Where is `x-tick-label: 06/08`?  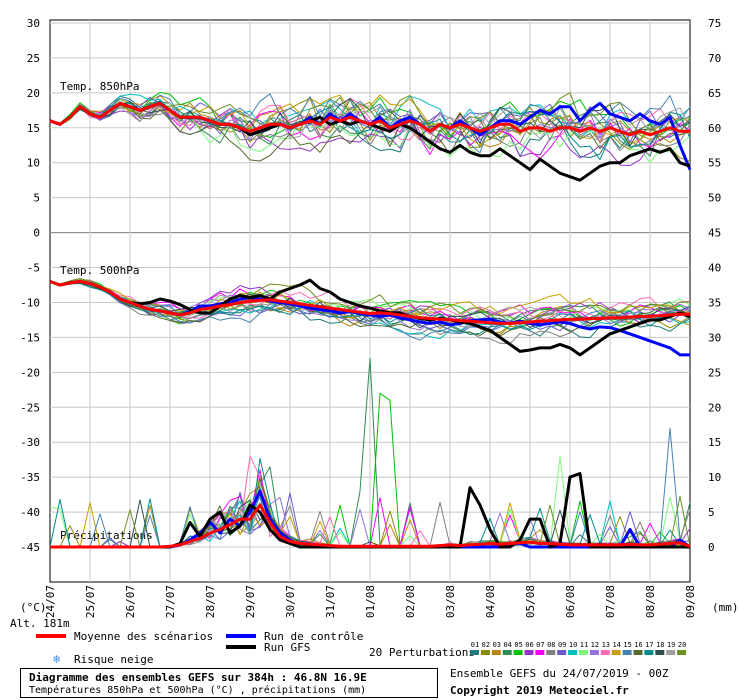 x-tick-label: 06/08 is located at coordinates (570, 601).